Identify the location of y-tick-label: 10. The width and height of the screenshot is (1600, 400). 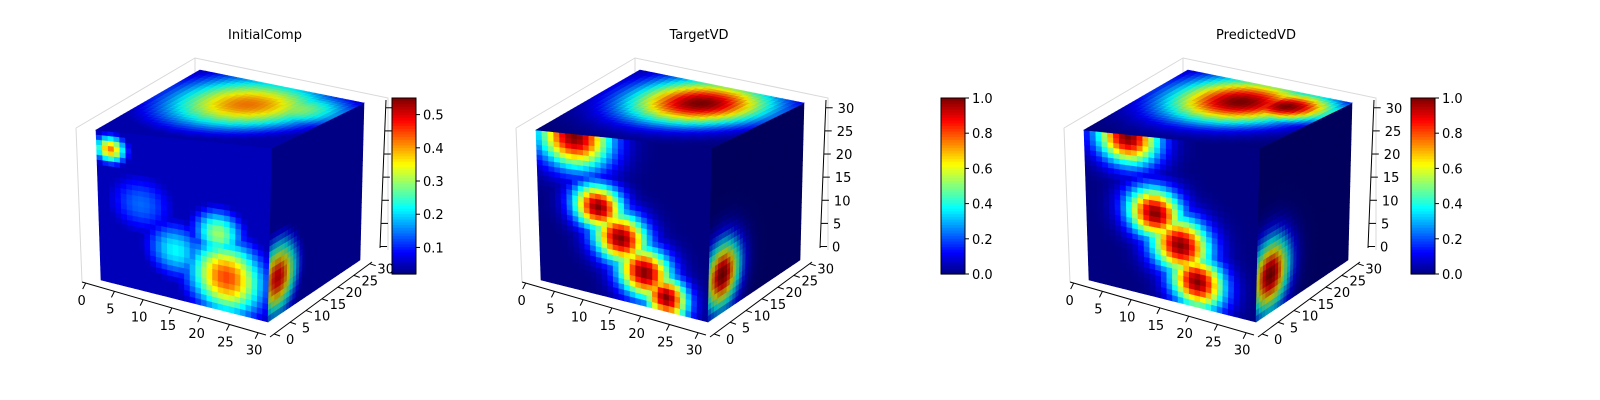
(322, 317).